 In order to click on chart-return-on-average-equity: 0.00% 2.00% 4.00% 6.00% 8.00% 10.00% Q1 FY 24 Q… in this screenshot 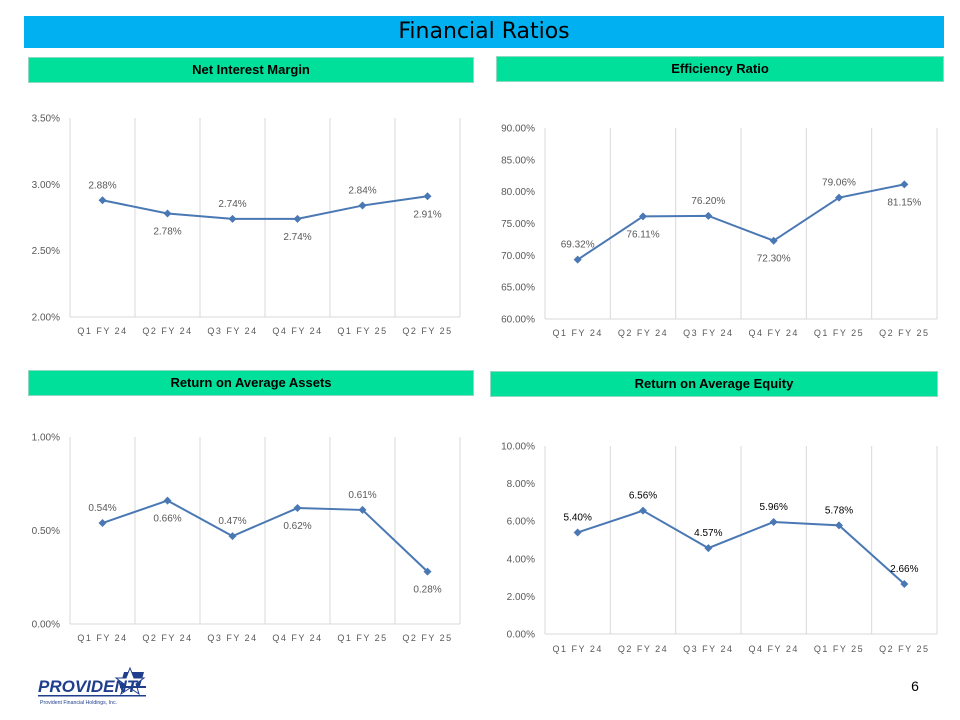, I will do `click(719, 548)`.